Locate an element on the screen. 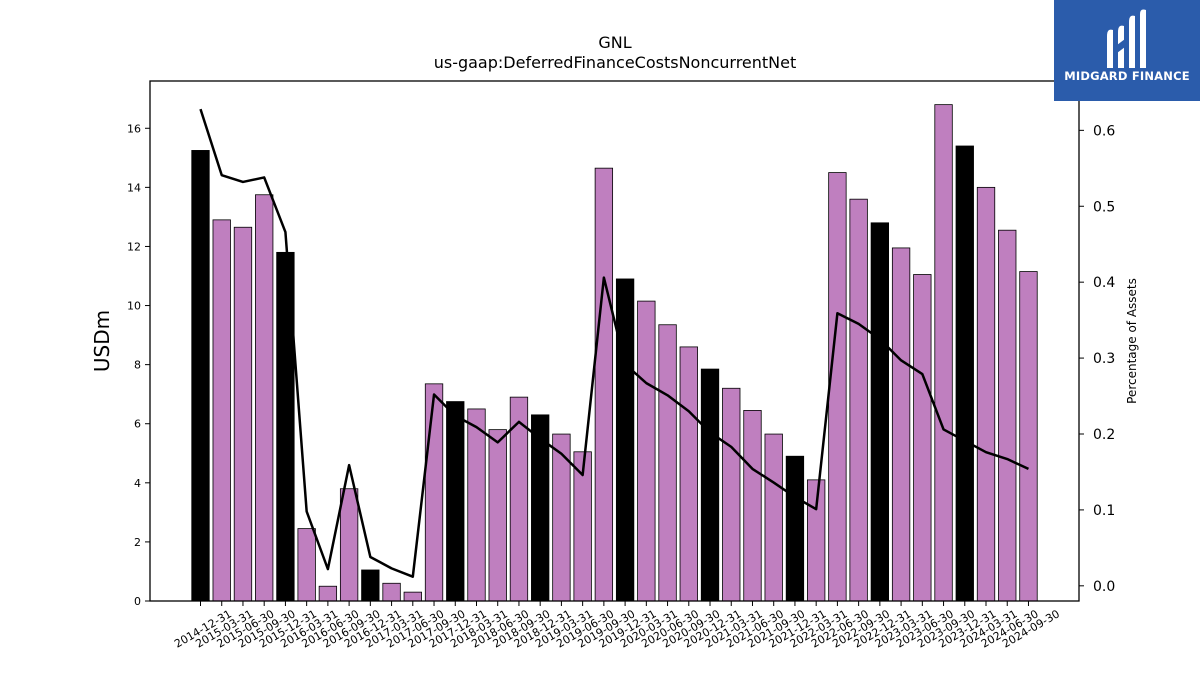  y-axis-label: USDm is located at coordinates (102, 341).